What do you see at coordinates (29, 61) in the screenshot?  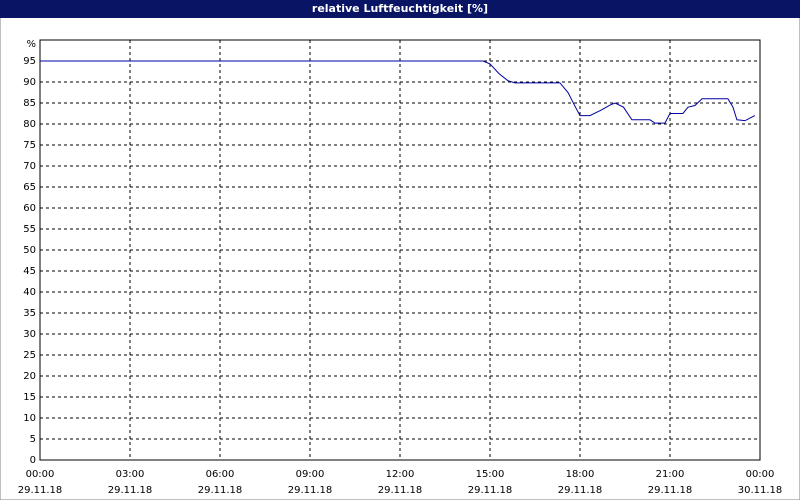 I see `y-tick-label: 95` at bounding box center [29, 61].